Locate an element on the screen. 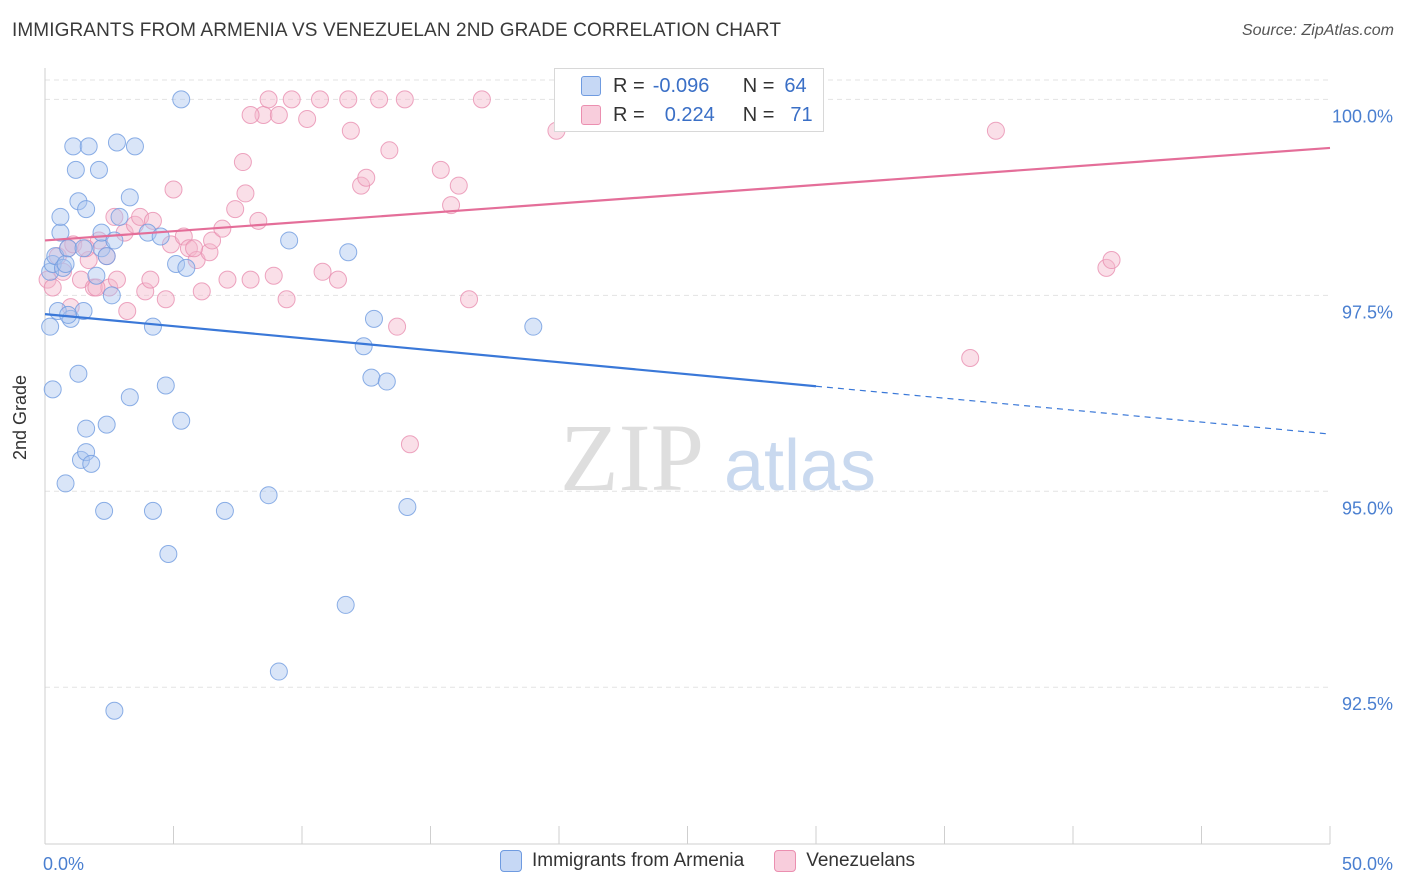 This screenshot has height=892, width=1406. armenia-n-label: N = is located at coordinates (758, 85).